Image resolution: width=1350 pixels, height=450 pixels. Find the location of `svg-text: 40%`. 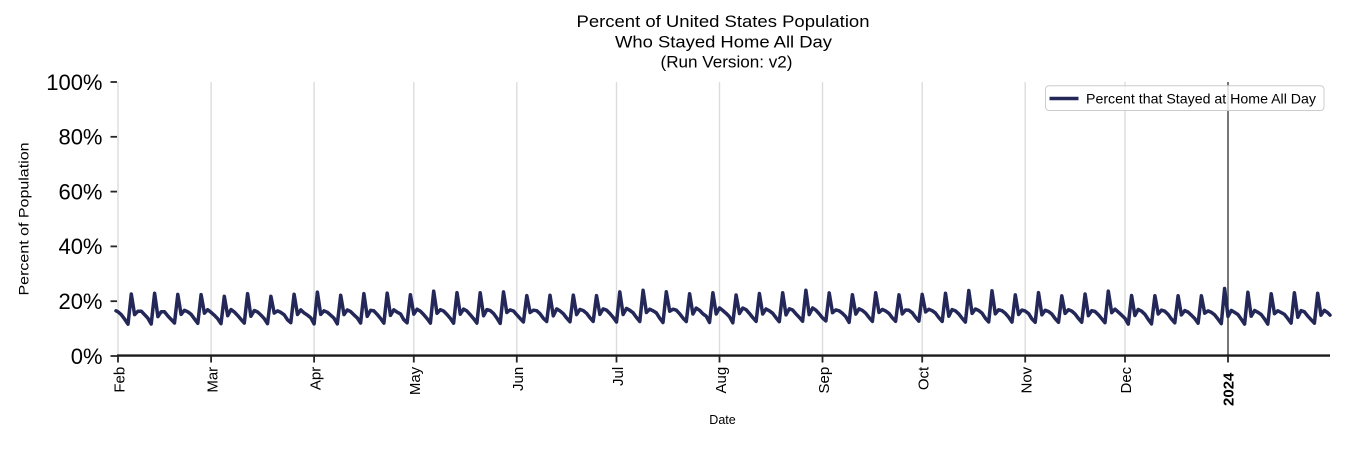

svg-text: 40% is located at coordinates (80, 246).